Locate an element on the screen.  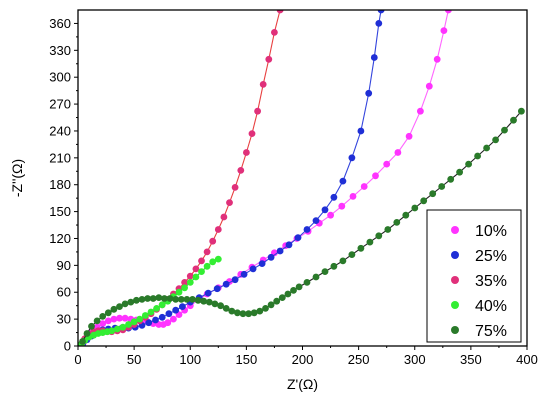
x-tick-label: 250 is located at coordinates (359, 359).